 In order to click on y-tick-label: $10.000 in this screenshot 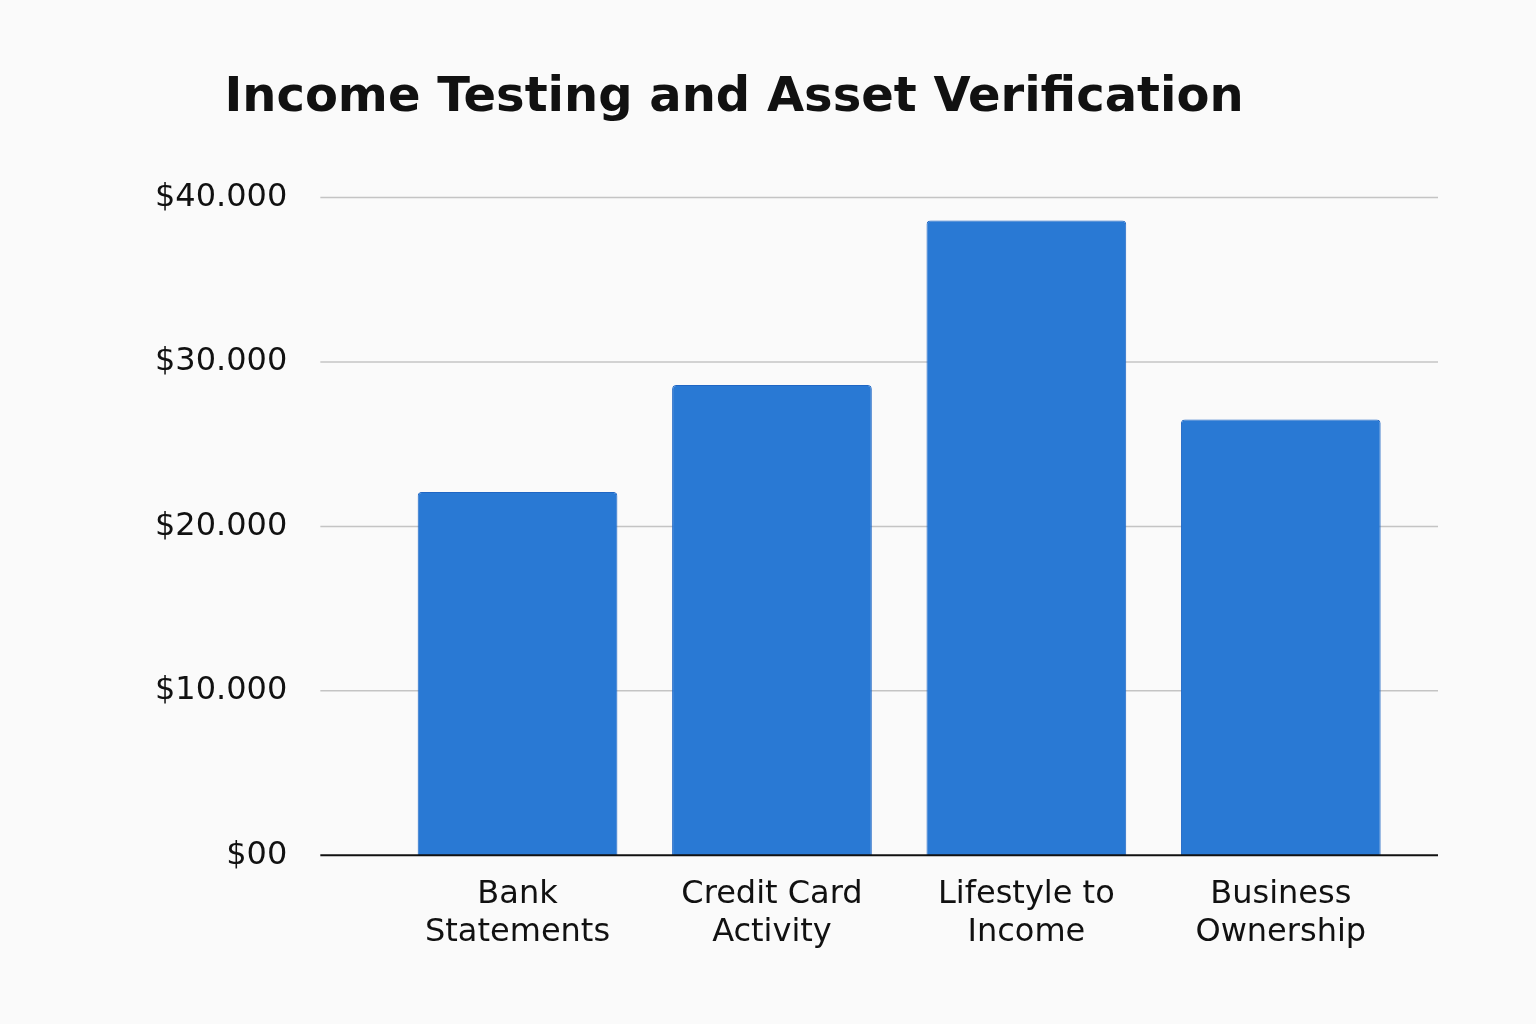, I will do `click(221, 688)`.